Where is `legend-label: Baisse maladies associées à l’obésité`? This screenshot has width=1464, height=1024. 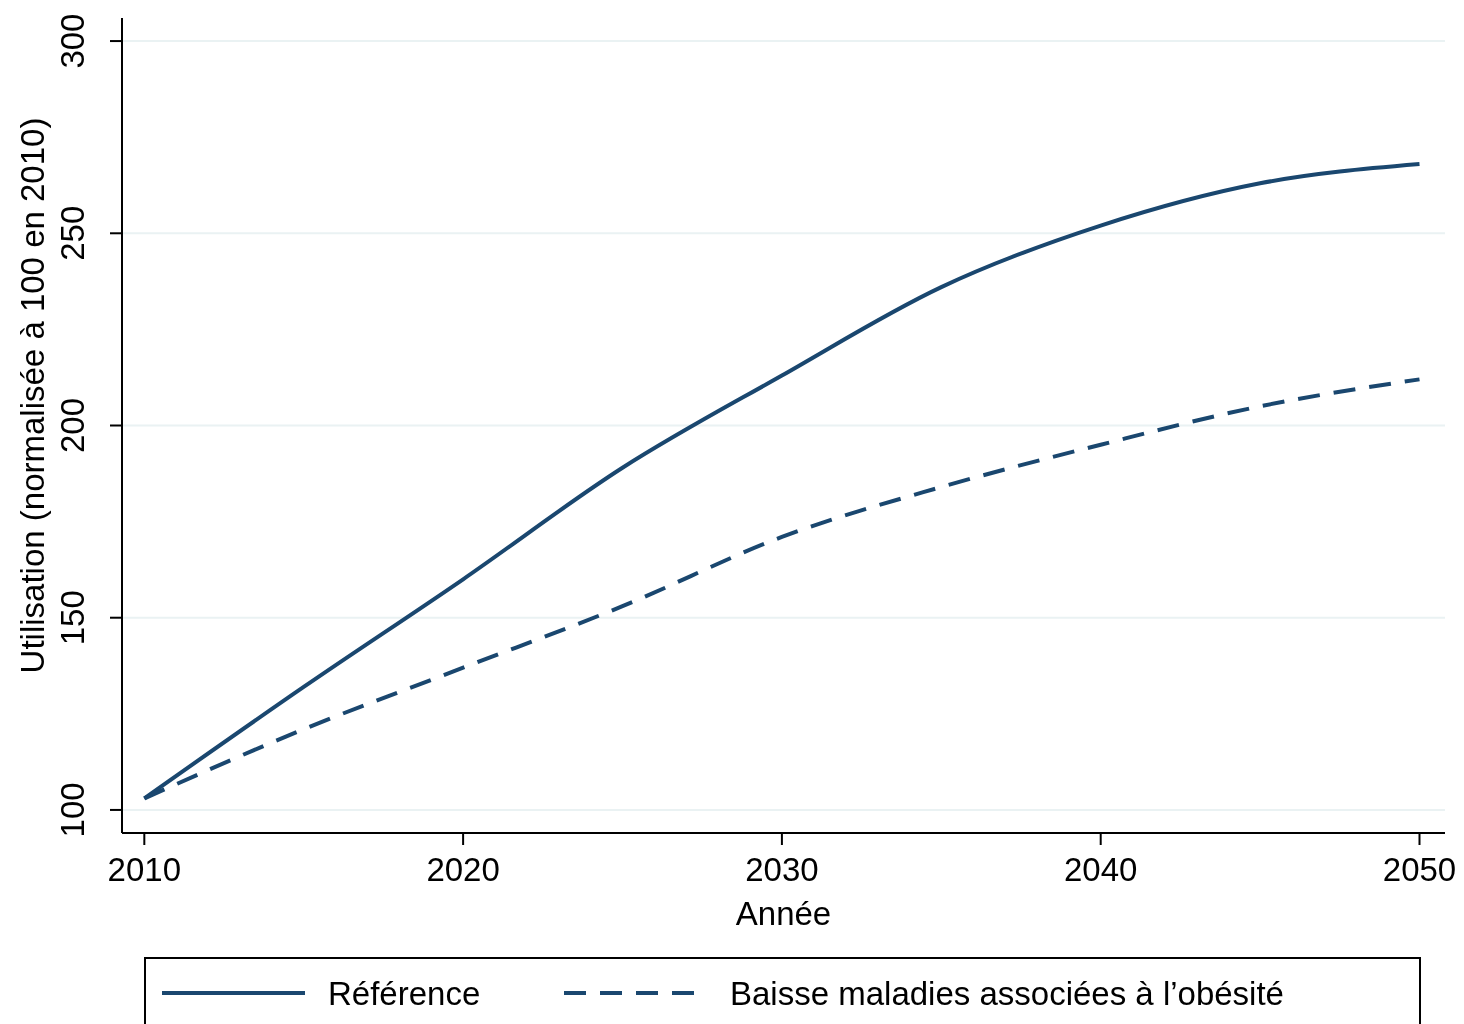 legend-label: Baisse maladies associées à l’obésité is located at coordinates (1007, 993).